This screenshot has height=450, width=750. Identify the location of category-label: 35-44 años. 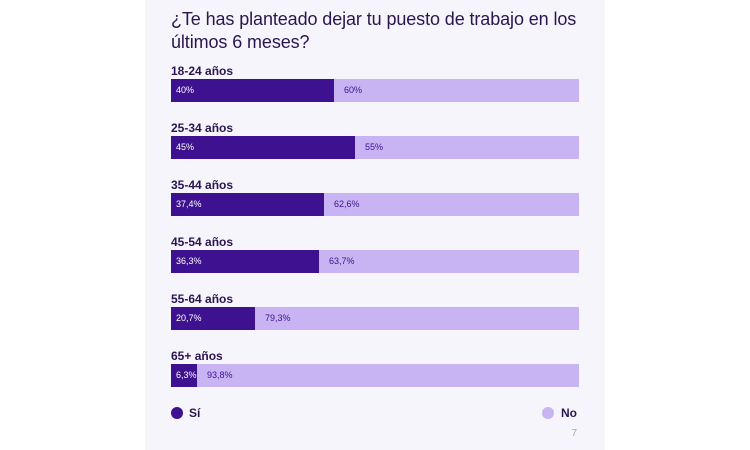
(202, 185).